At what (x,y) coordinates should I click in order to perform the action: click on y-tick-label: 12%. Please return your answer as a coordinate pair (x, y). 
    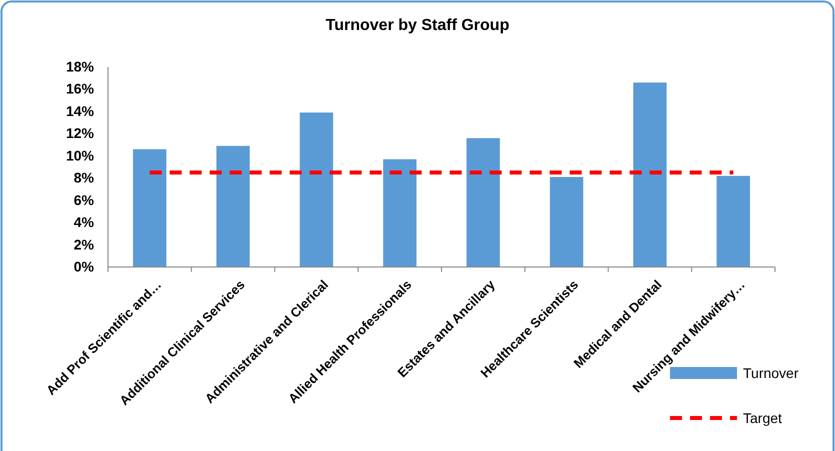
    Looking at the image, I should click on (80, 133).